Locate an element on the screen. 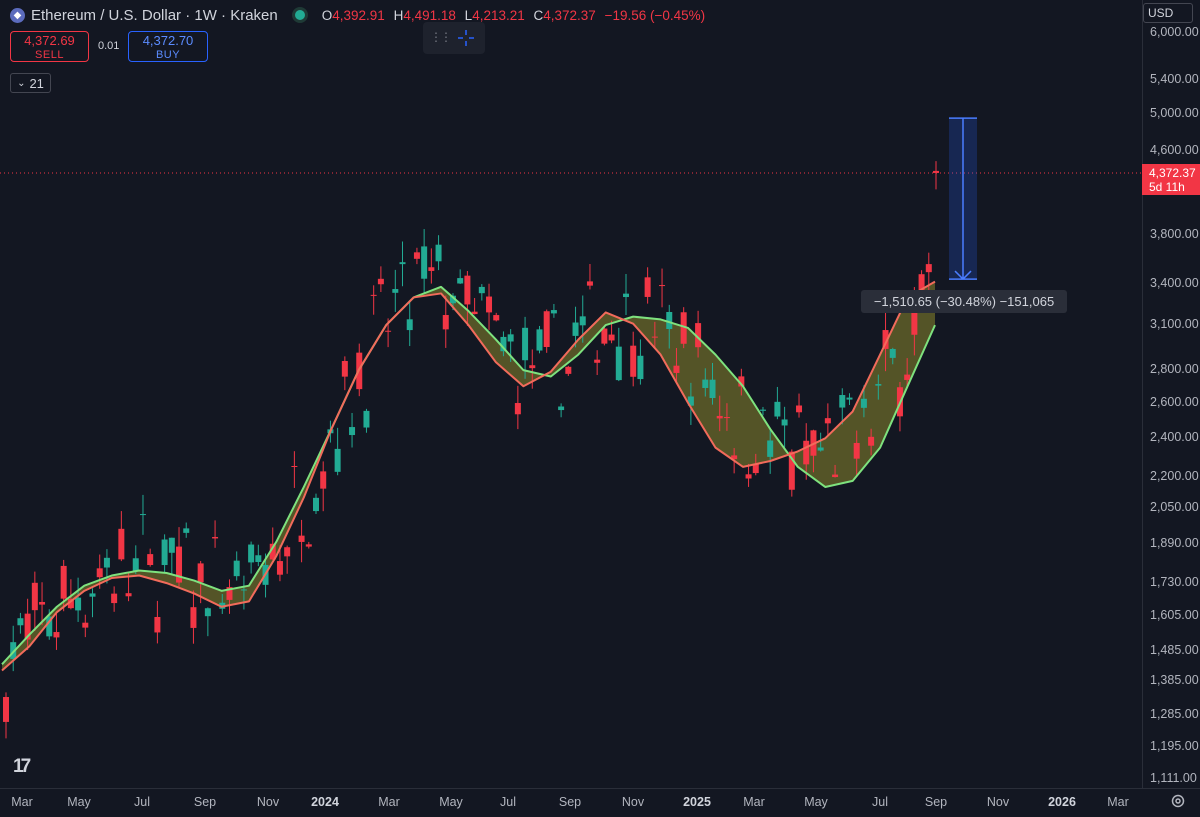 The height and width of the screenshot is (817, 1200). price-tick-label: 4,600.00 is located at coordinates (1174, 149).